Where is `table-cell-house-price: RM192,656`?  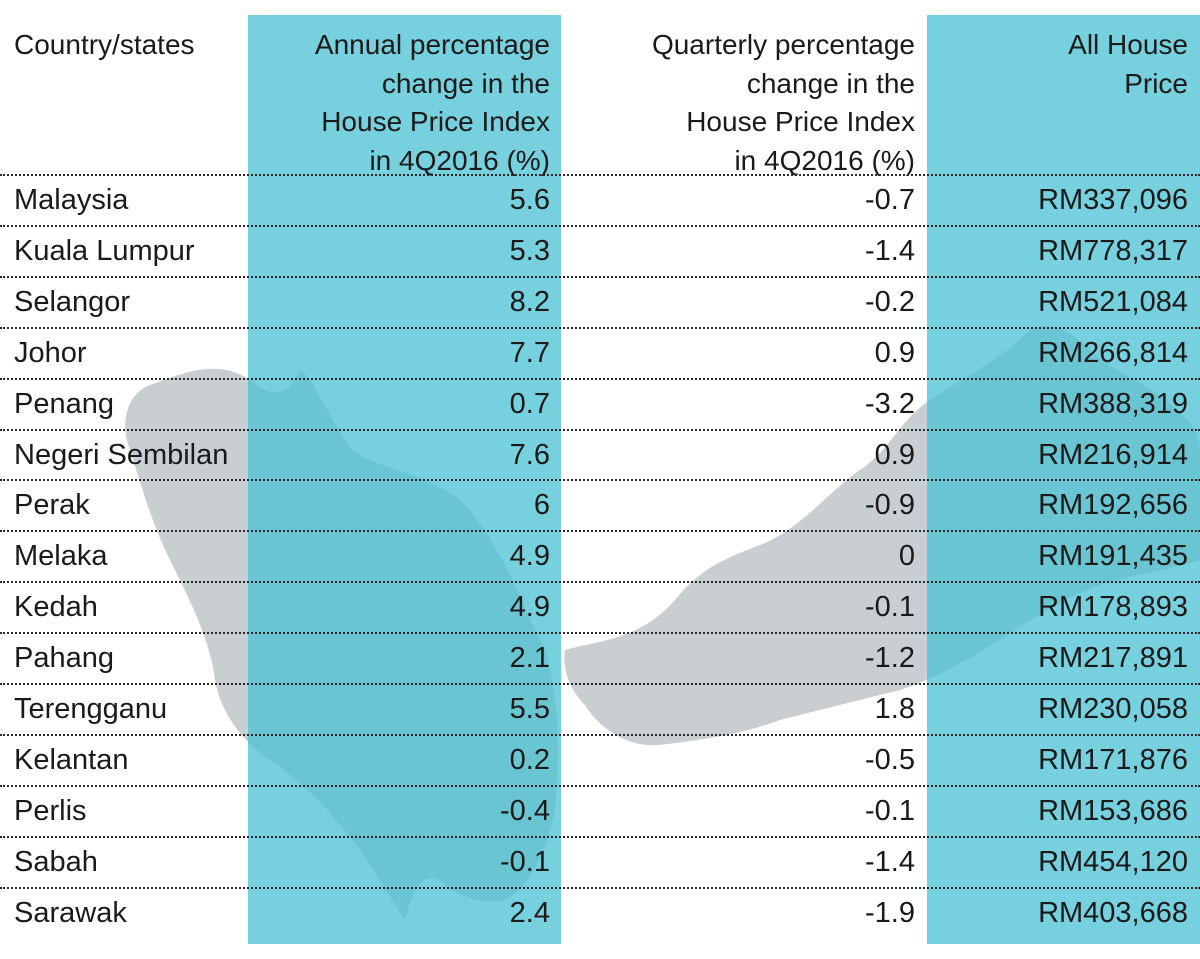 table-cell-house-price: RM192,656 is located at coordinates (1113, 505).